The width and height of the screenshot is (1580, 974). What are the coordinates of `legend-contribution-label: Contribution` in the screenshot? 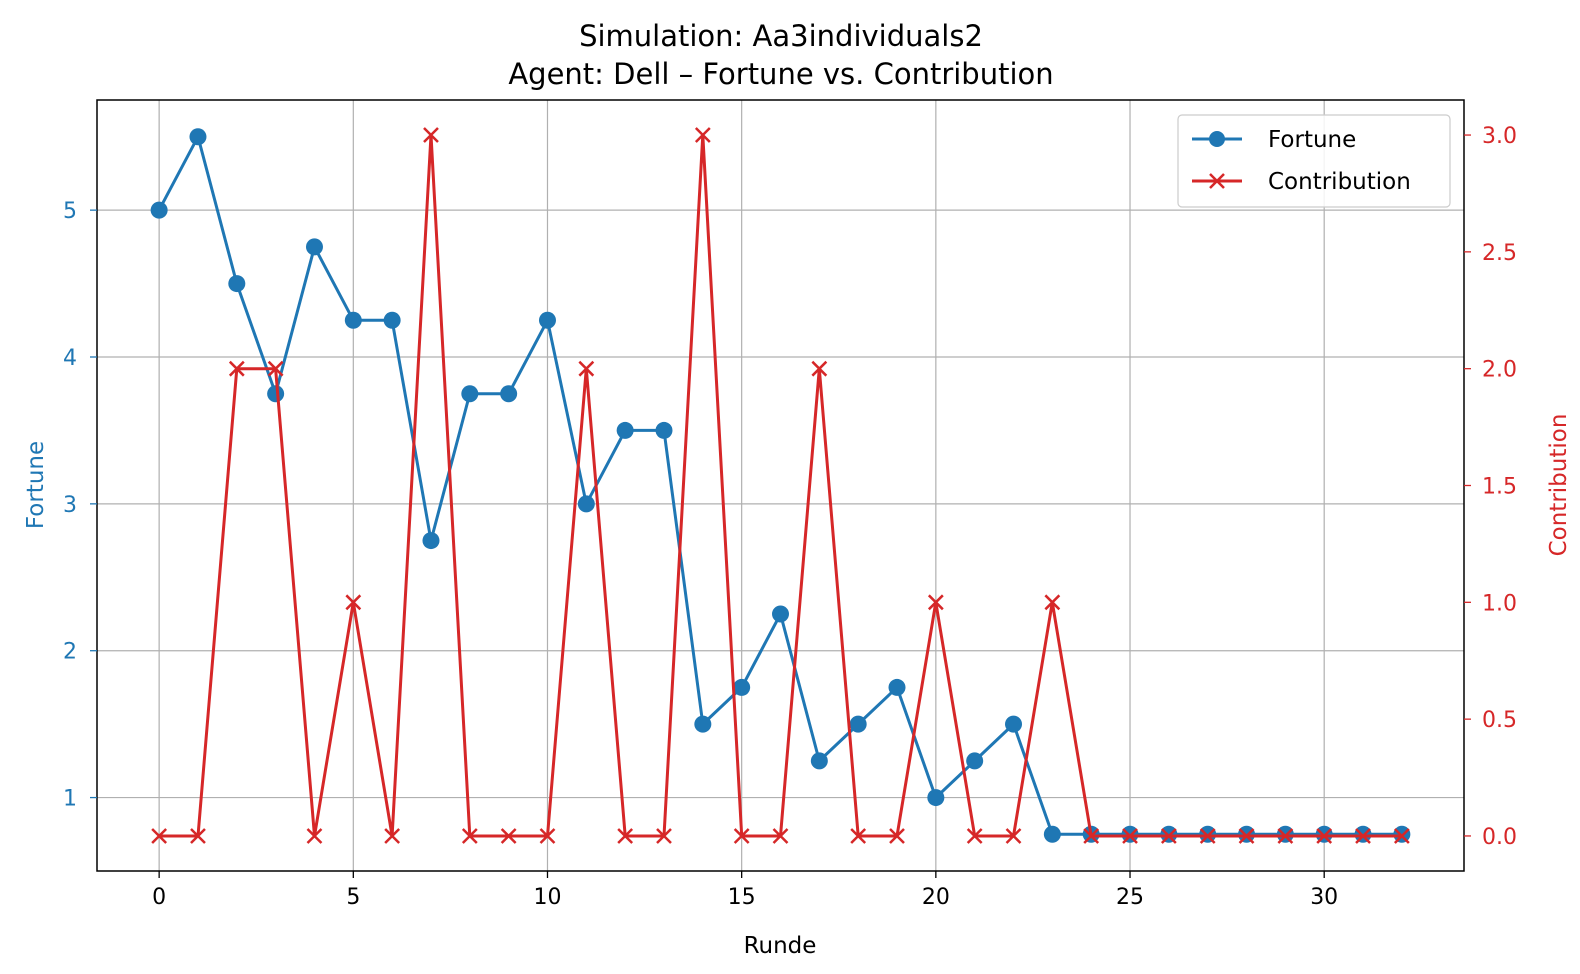 It's located at (1339, 182).